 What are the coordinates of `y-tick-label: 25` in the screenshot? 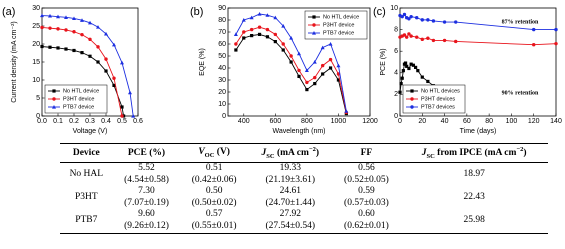 It's located at (36, 26).